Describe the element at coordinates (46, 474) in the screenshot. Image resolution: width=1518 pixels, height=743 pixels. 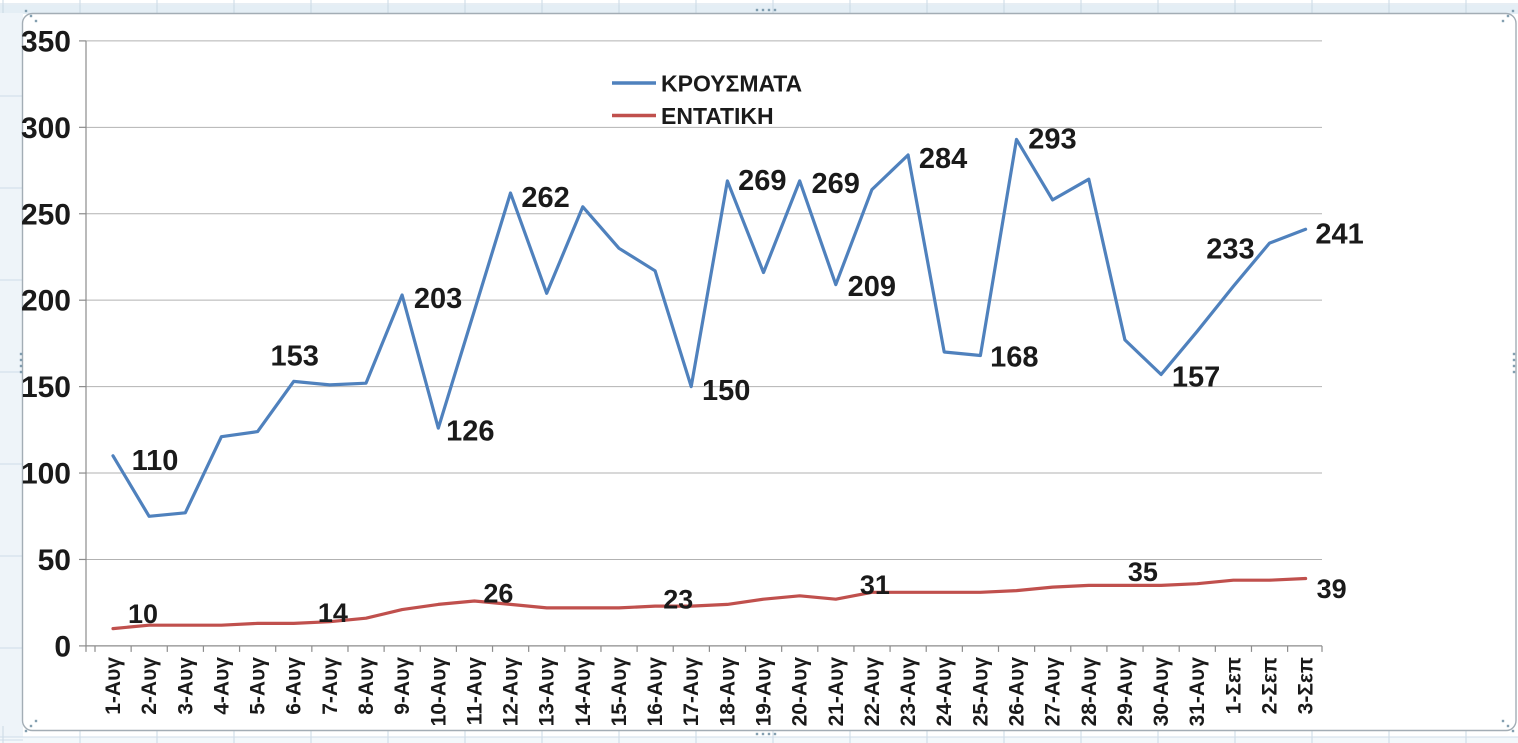
I see `y-tick-label: 100` at that location.